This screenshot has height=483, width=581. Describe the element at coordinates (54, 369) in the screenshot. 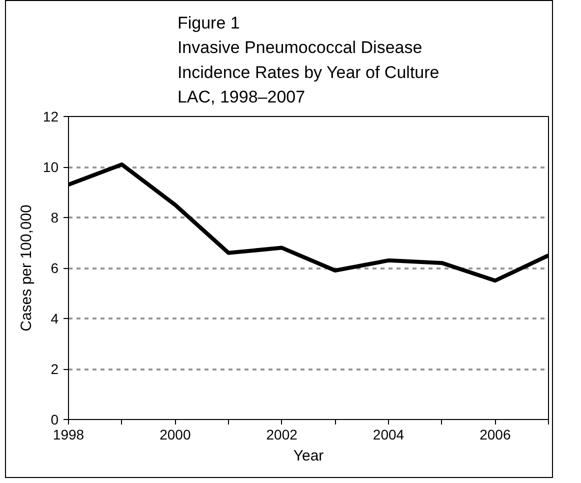

I see `y-tick-label: 2` at that location.